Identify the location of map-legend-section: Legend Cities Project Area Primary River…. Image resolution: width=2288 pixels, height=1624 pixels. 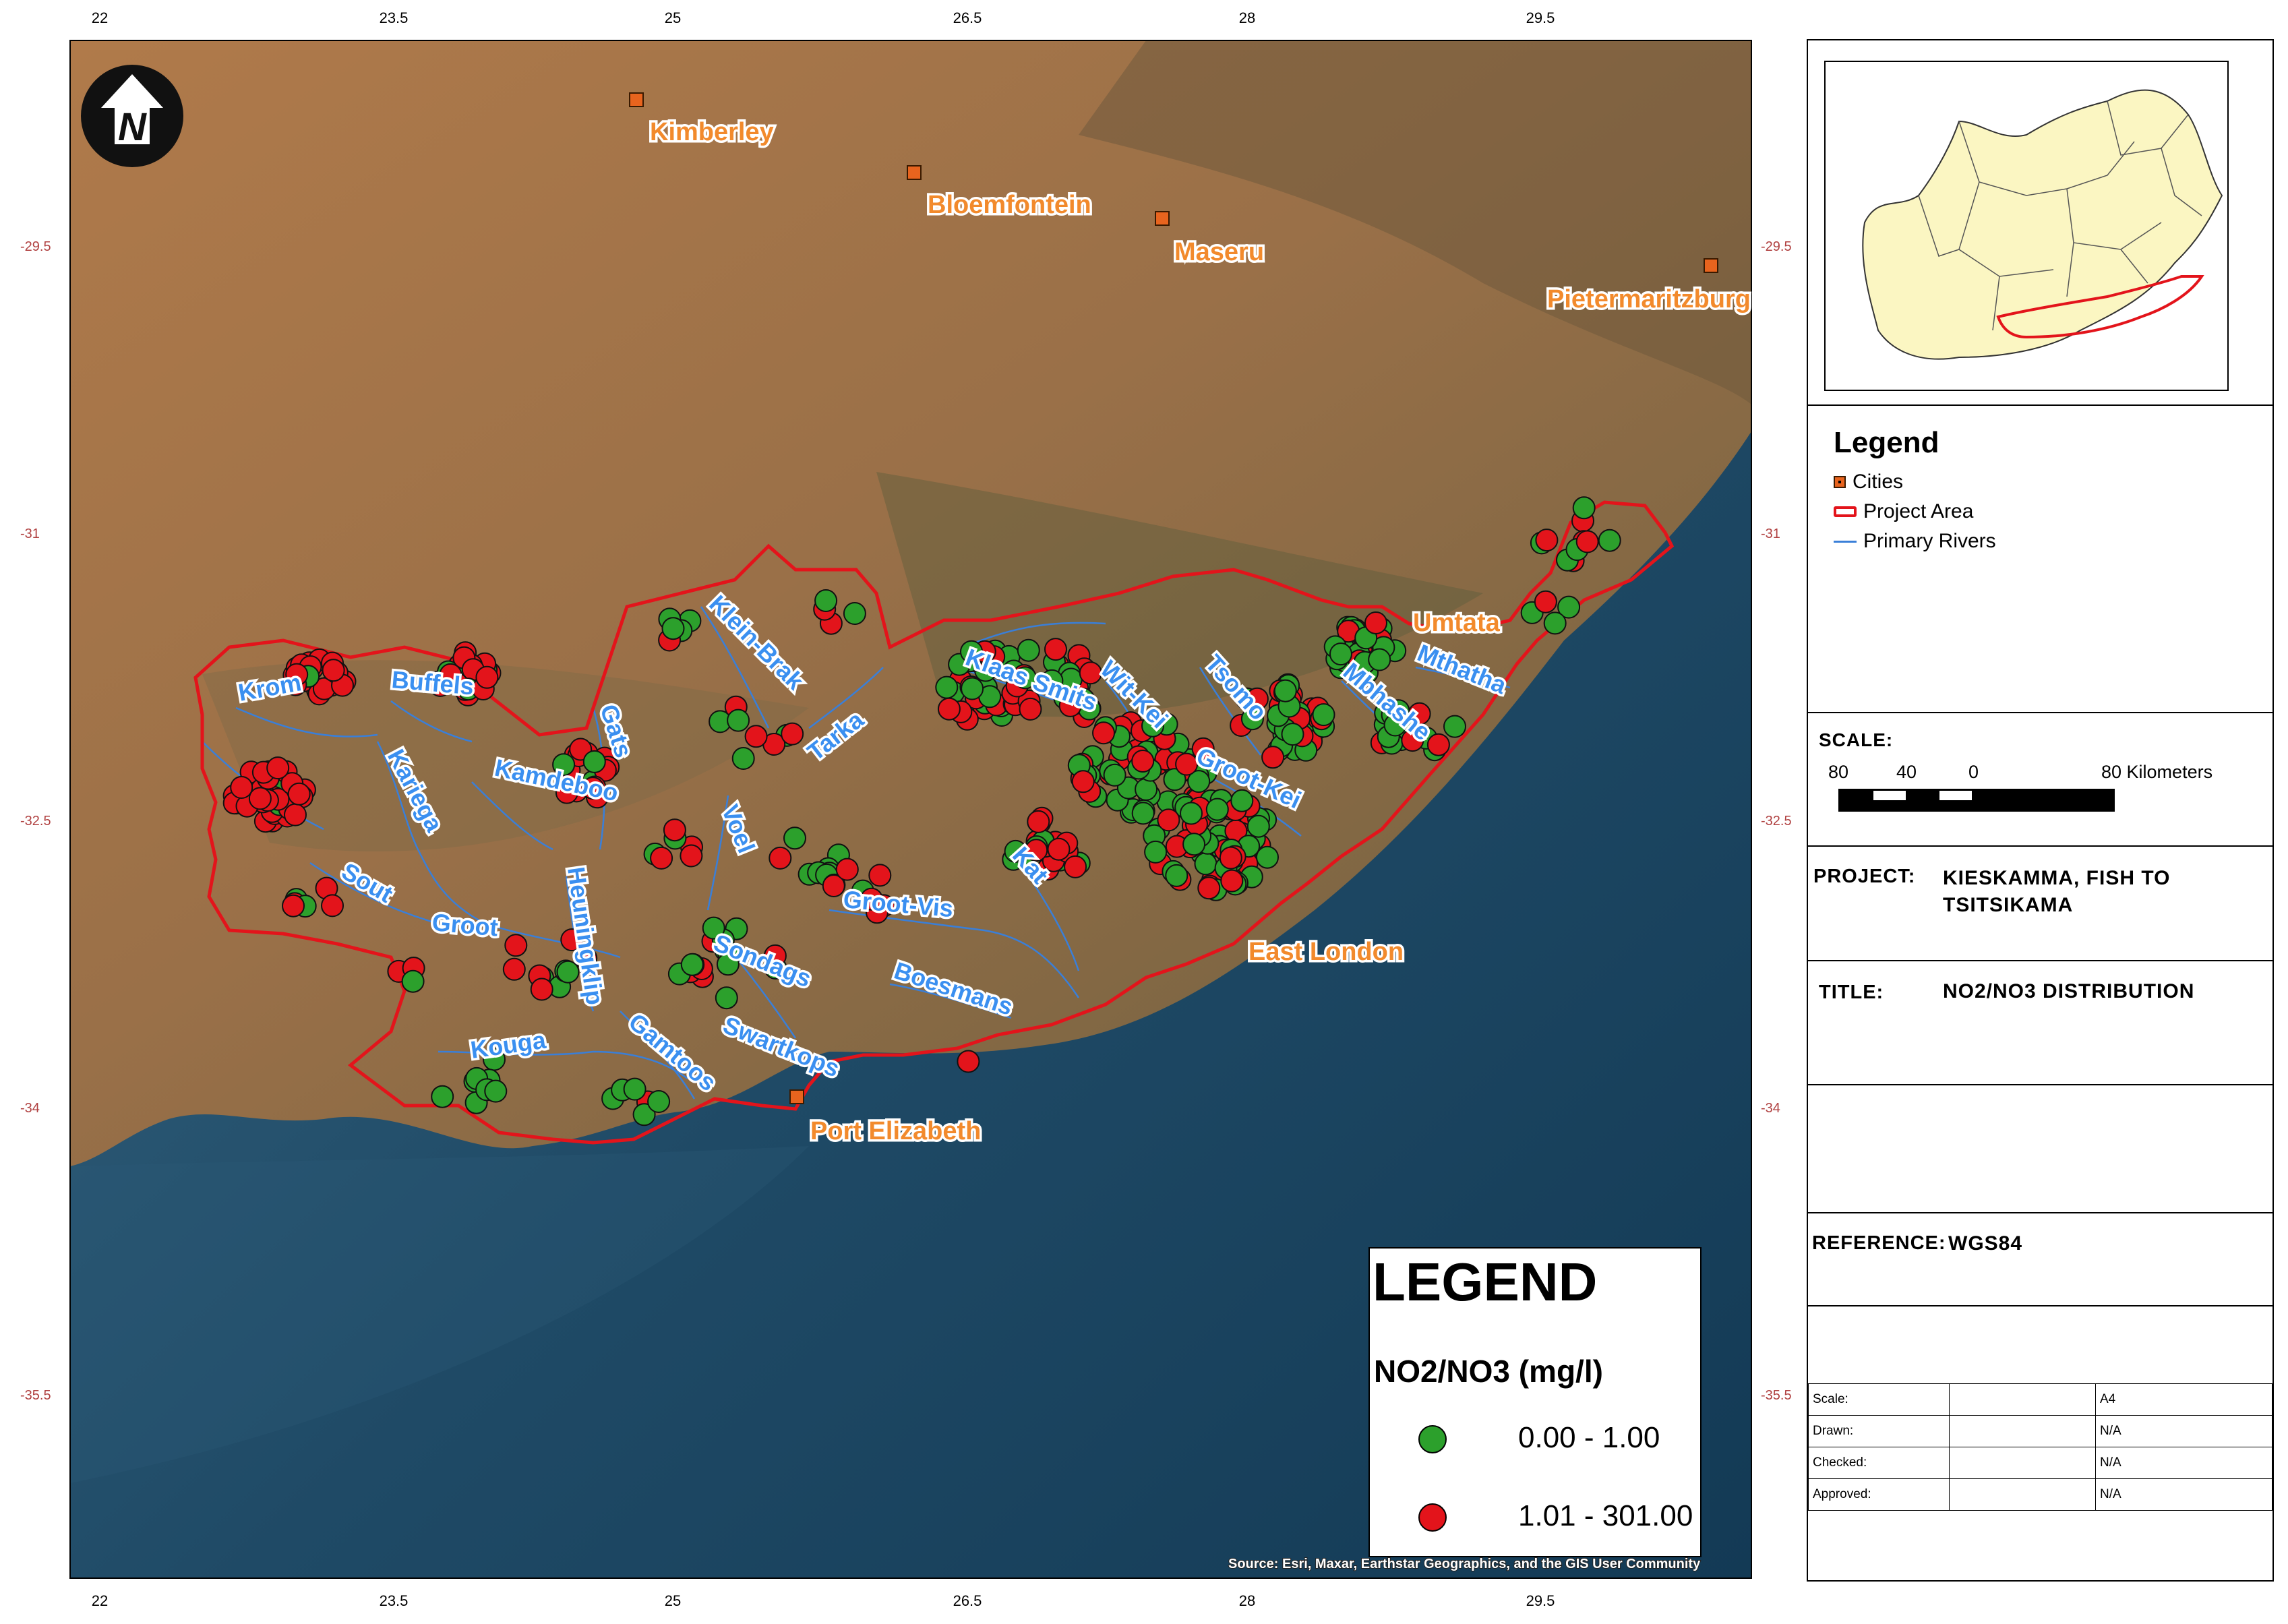
(2040, 558).